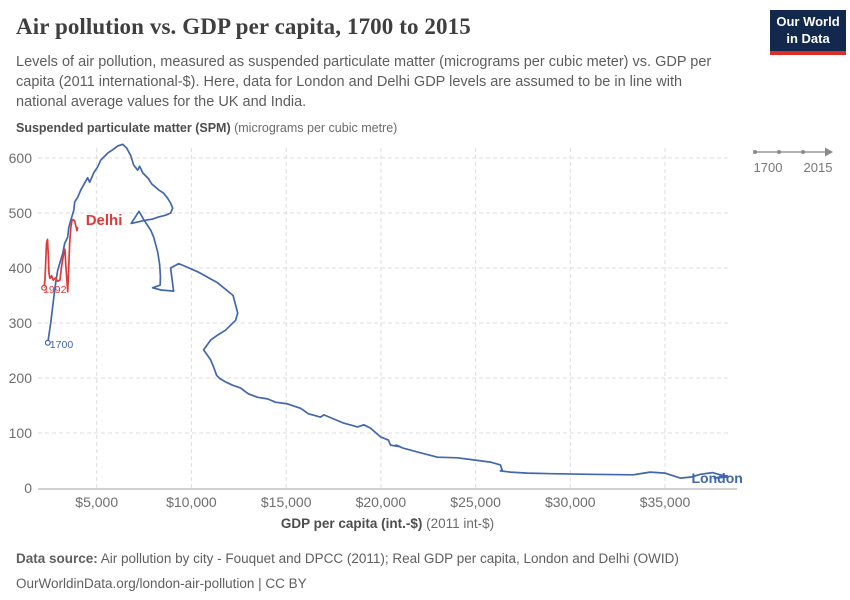 The width and height of the screenshot is (850, 600). Describe the element at coordinates (21, 268) in the screenshot. I see `y-tick-label: 400` at that location.